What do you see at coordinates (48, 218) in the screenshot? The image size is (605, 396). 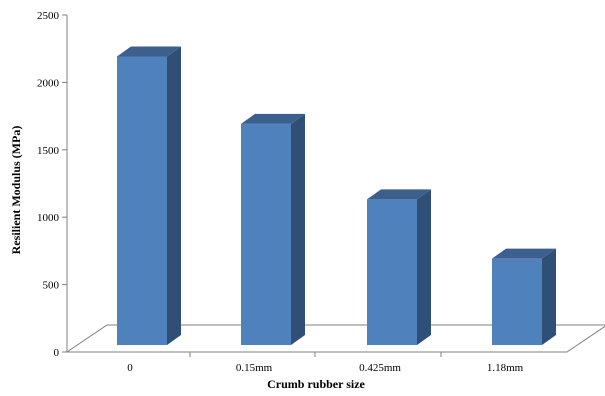 I see `y-tick-label: 1000` at bounding box center [48, 218].